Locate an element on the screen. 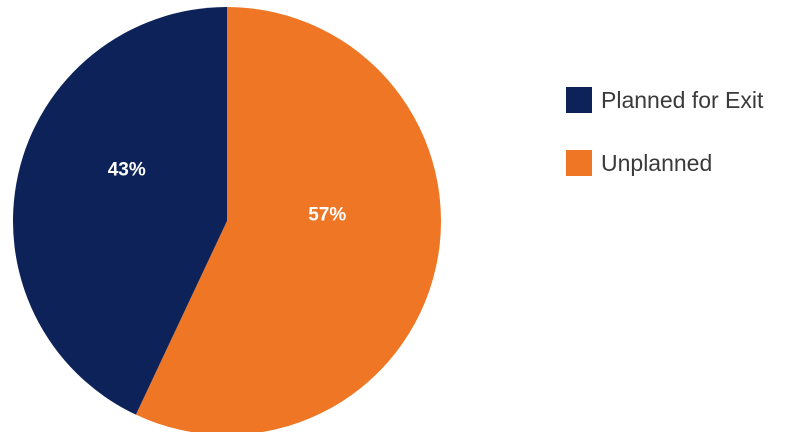 This screenshot has width=806, height=432. legend-item-planned-for-exit: Planned for Exit is located at coordinates (664, 100).